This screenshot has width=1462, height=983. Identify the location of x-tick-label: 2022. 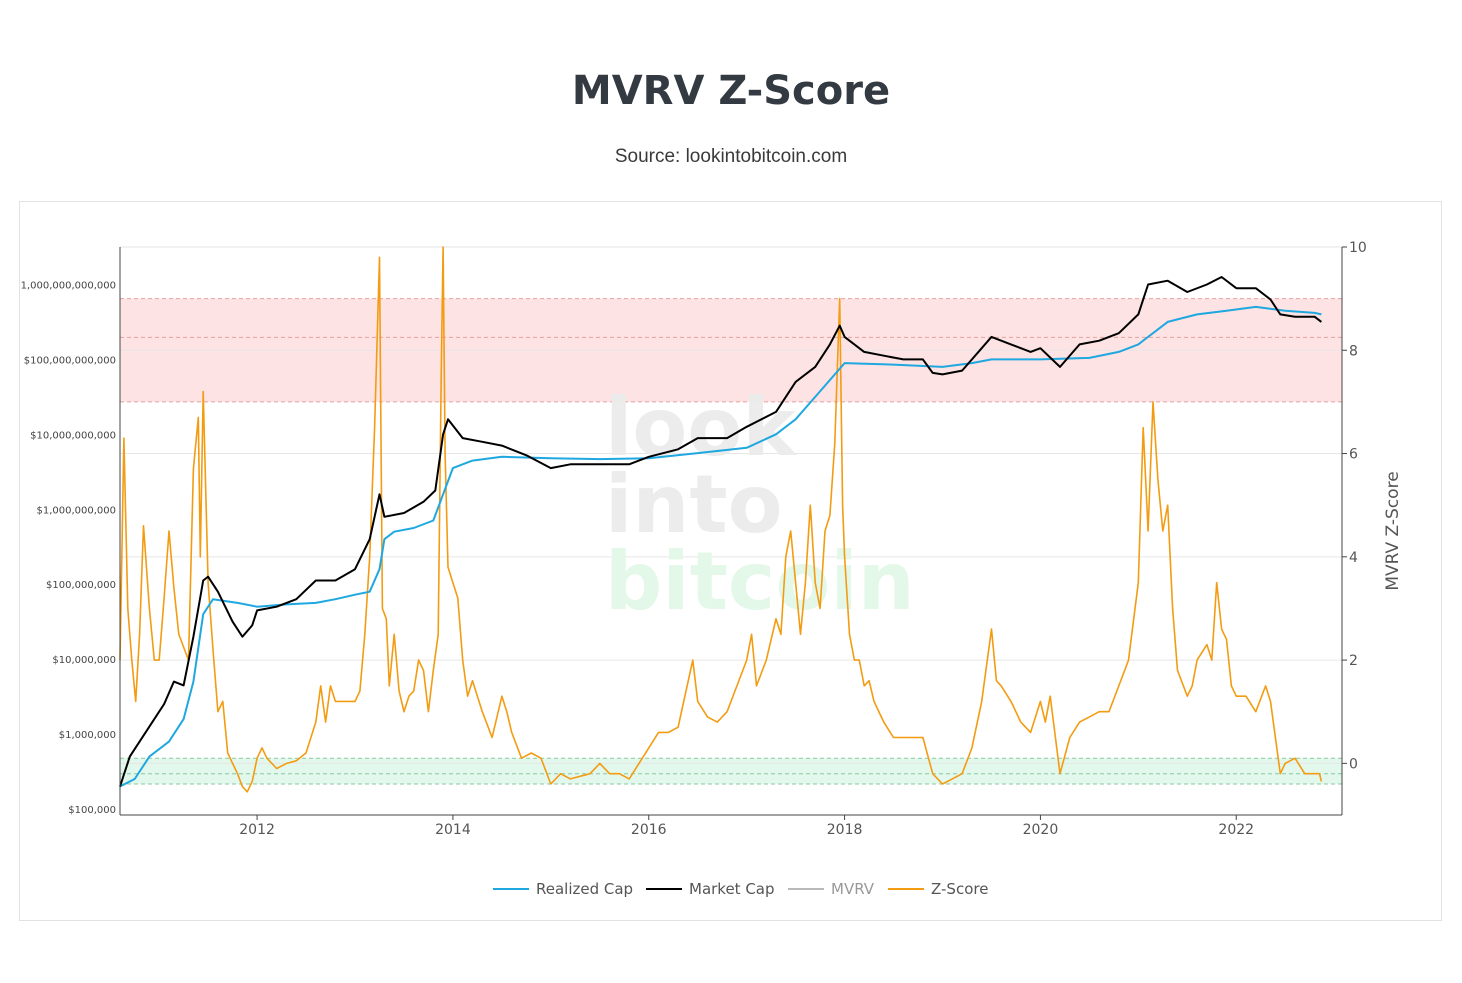
(1236, 830).